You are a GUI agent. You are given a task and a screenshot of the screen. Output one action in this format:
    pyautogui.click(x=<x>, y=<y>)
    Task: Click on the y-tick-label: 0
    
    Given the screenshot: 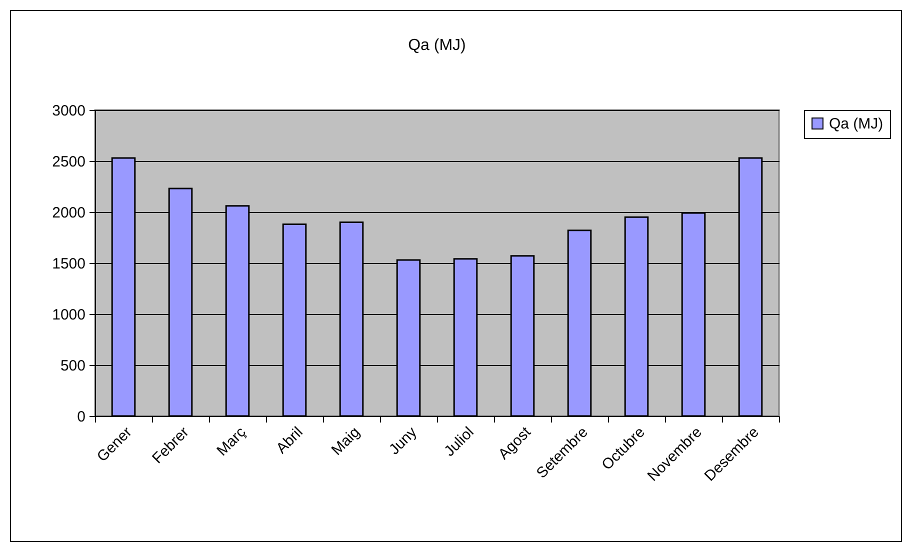 What is the action you would take?
    pyautogui.click(x=81, y=417)
    